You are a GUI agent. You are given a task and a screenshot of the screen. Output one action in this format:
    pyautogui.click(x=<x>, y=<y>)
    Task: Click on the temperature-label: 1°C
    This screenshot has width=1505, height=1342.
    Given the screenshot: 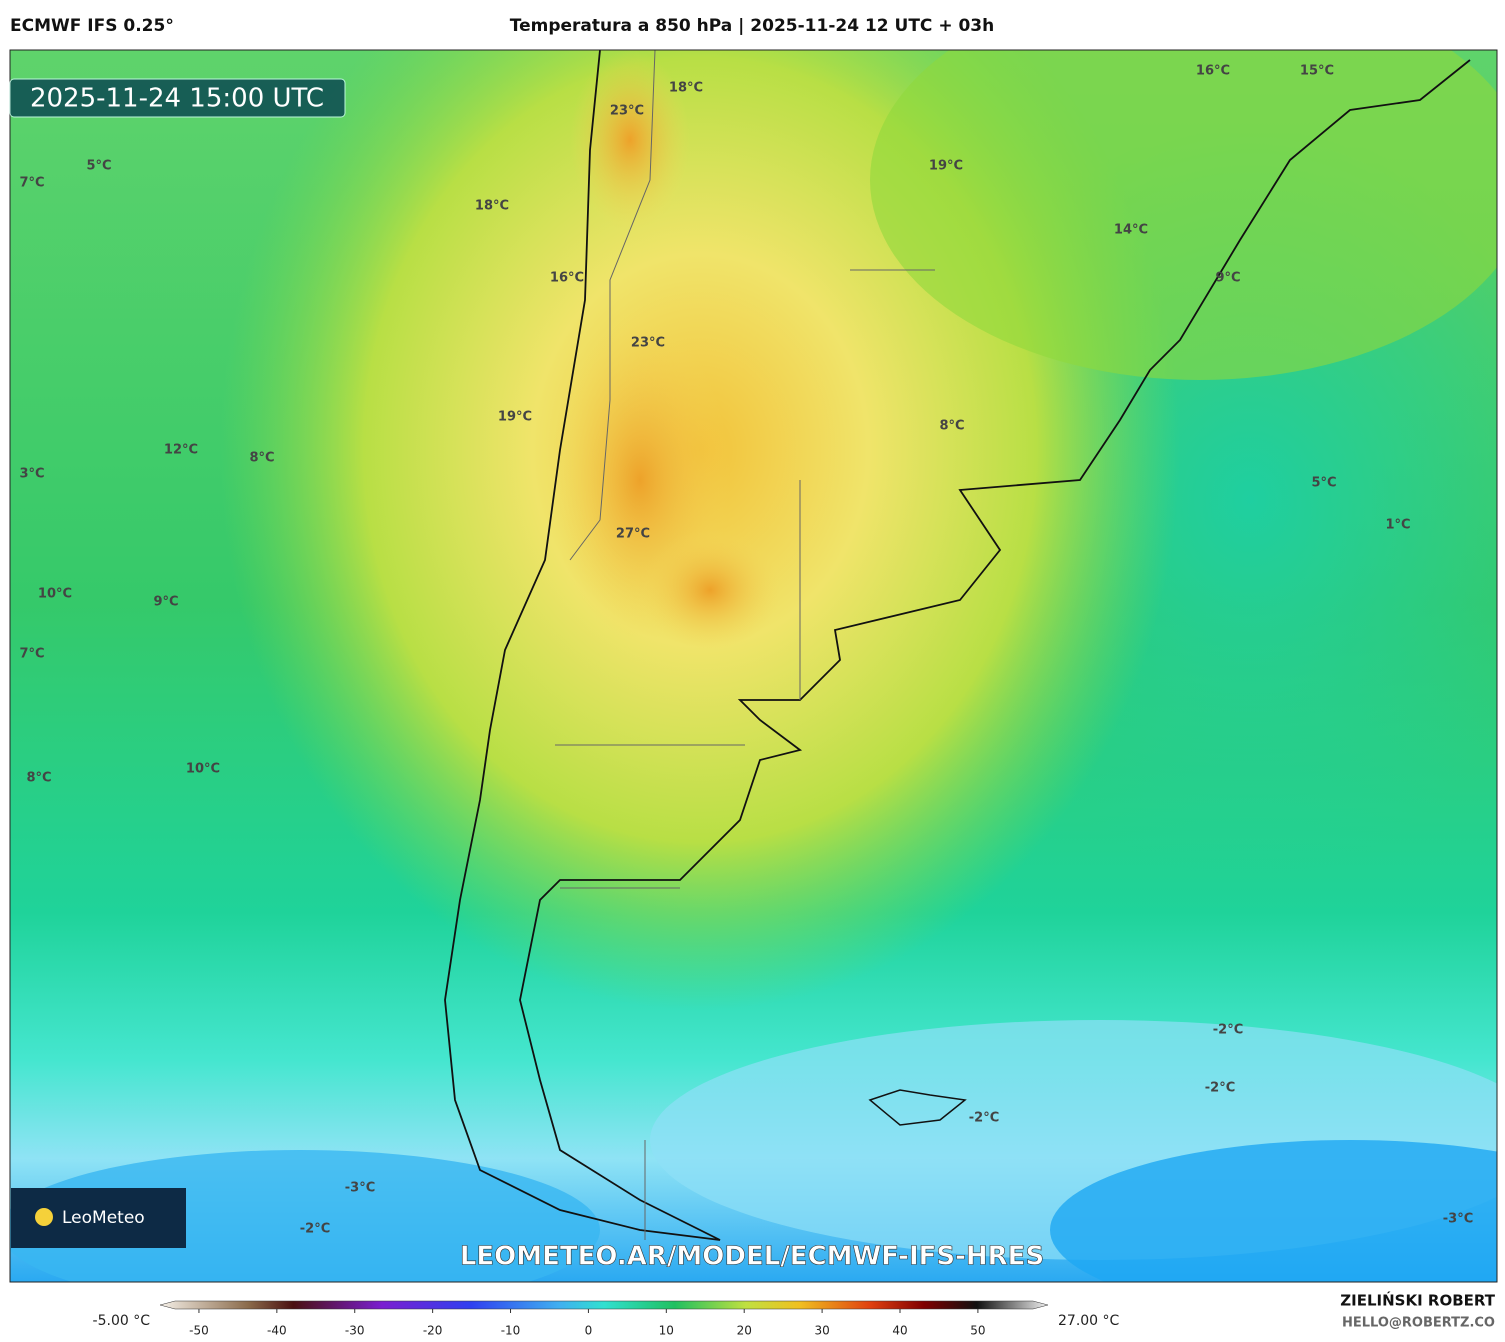 What is the action you would take?
    pyautogui.click(x=1397, y=525)
    